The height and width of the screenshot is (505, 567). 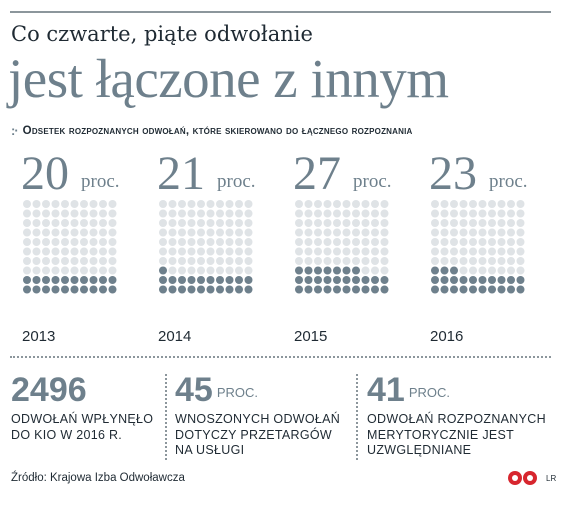 What do you see at coordinates (166, 417) in the screenshot?
I see `stat-separator` at bounding box center [166, 417].